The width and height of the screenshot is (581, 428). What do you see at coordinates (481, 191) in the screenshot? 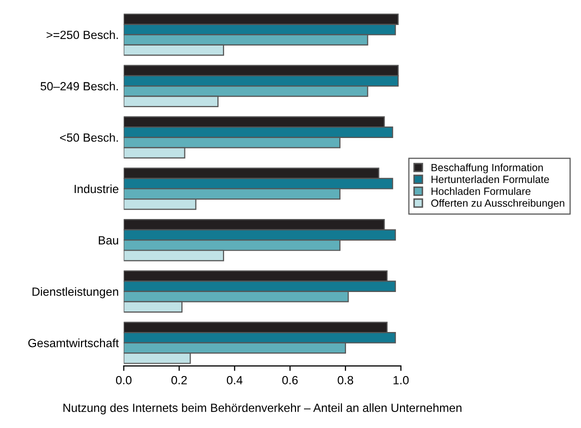
I see `legend-label: Hochladen Formulare` at bounding box center [481, 191].